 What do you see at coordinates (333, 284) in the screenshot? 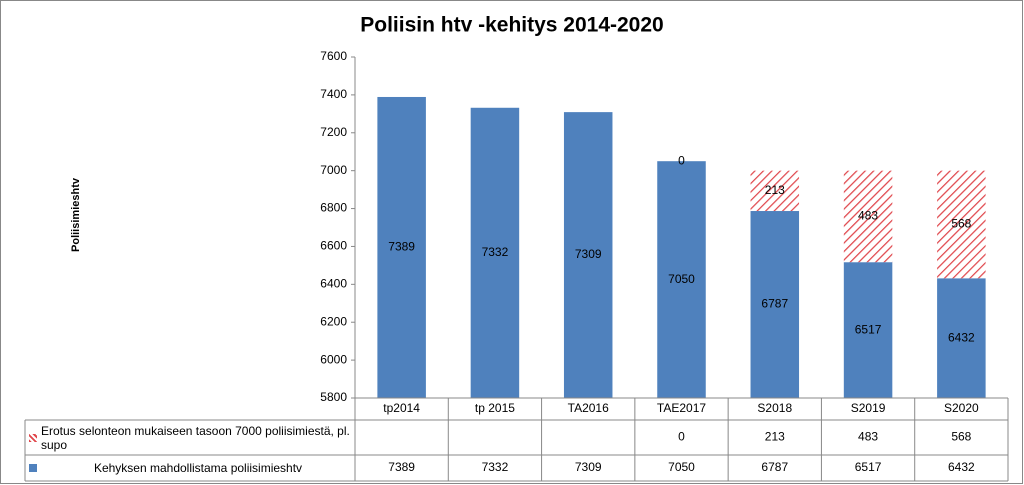
I see `y-tick-label: 6400` at bounding box center [333, 284].